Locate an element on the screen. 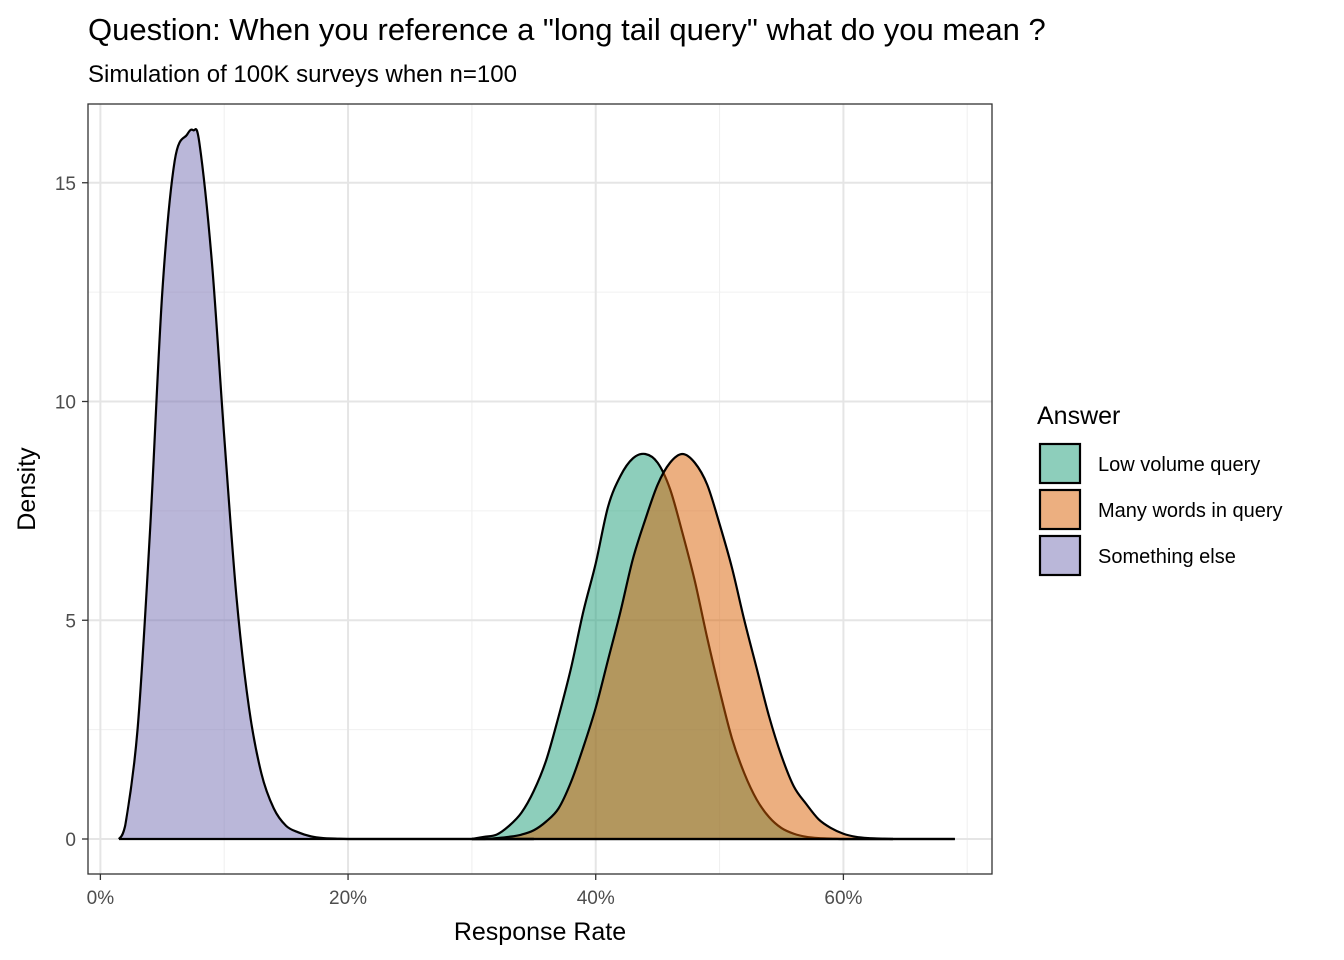 The height and width of the screenshot is (960, 1344). y-axis: 0 5 10 15 is located at coordinates (71, 512).